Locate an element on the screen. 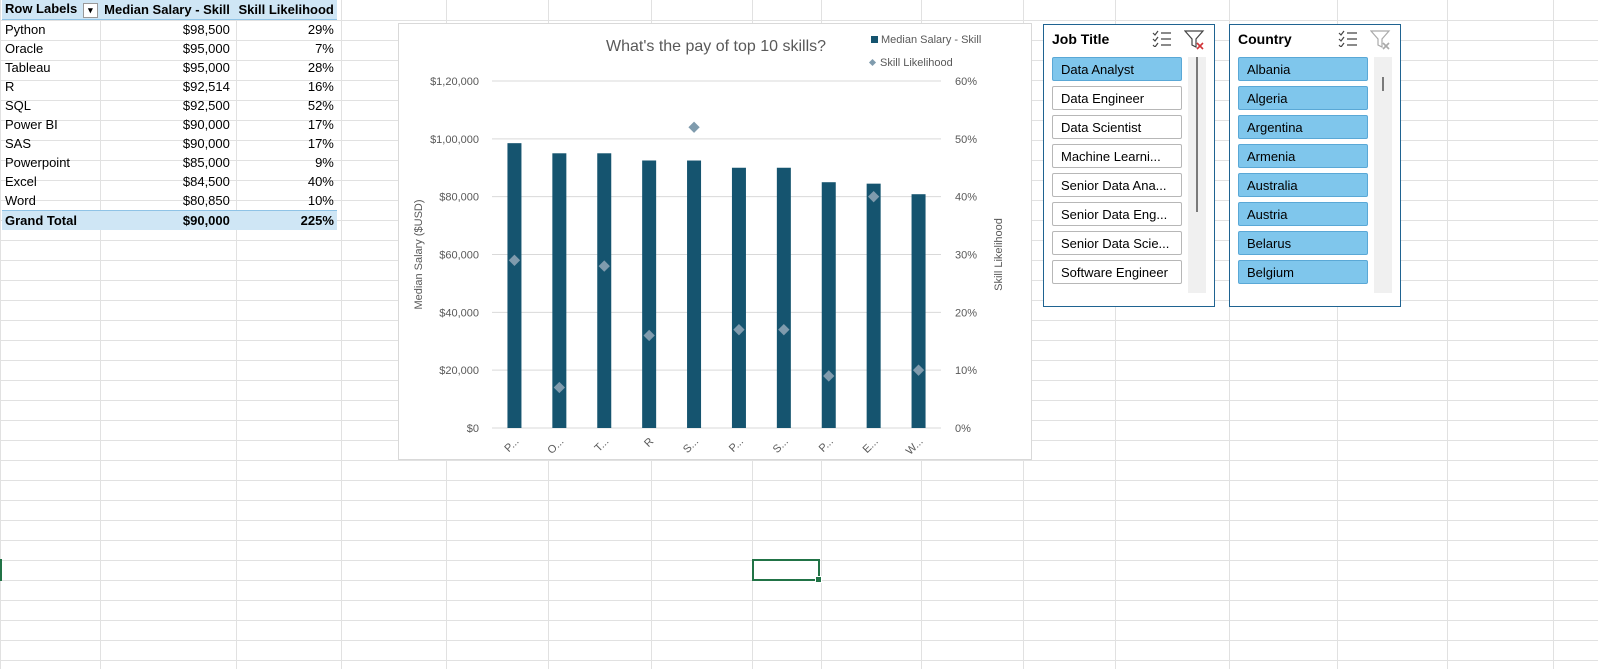 The width and height of the screenshot is (1598, 669). skill-cell: Tableau is located at coordinates (28, 67).